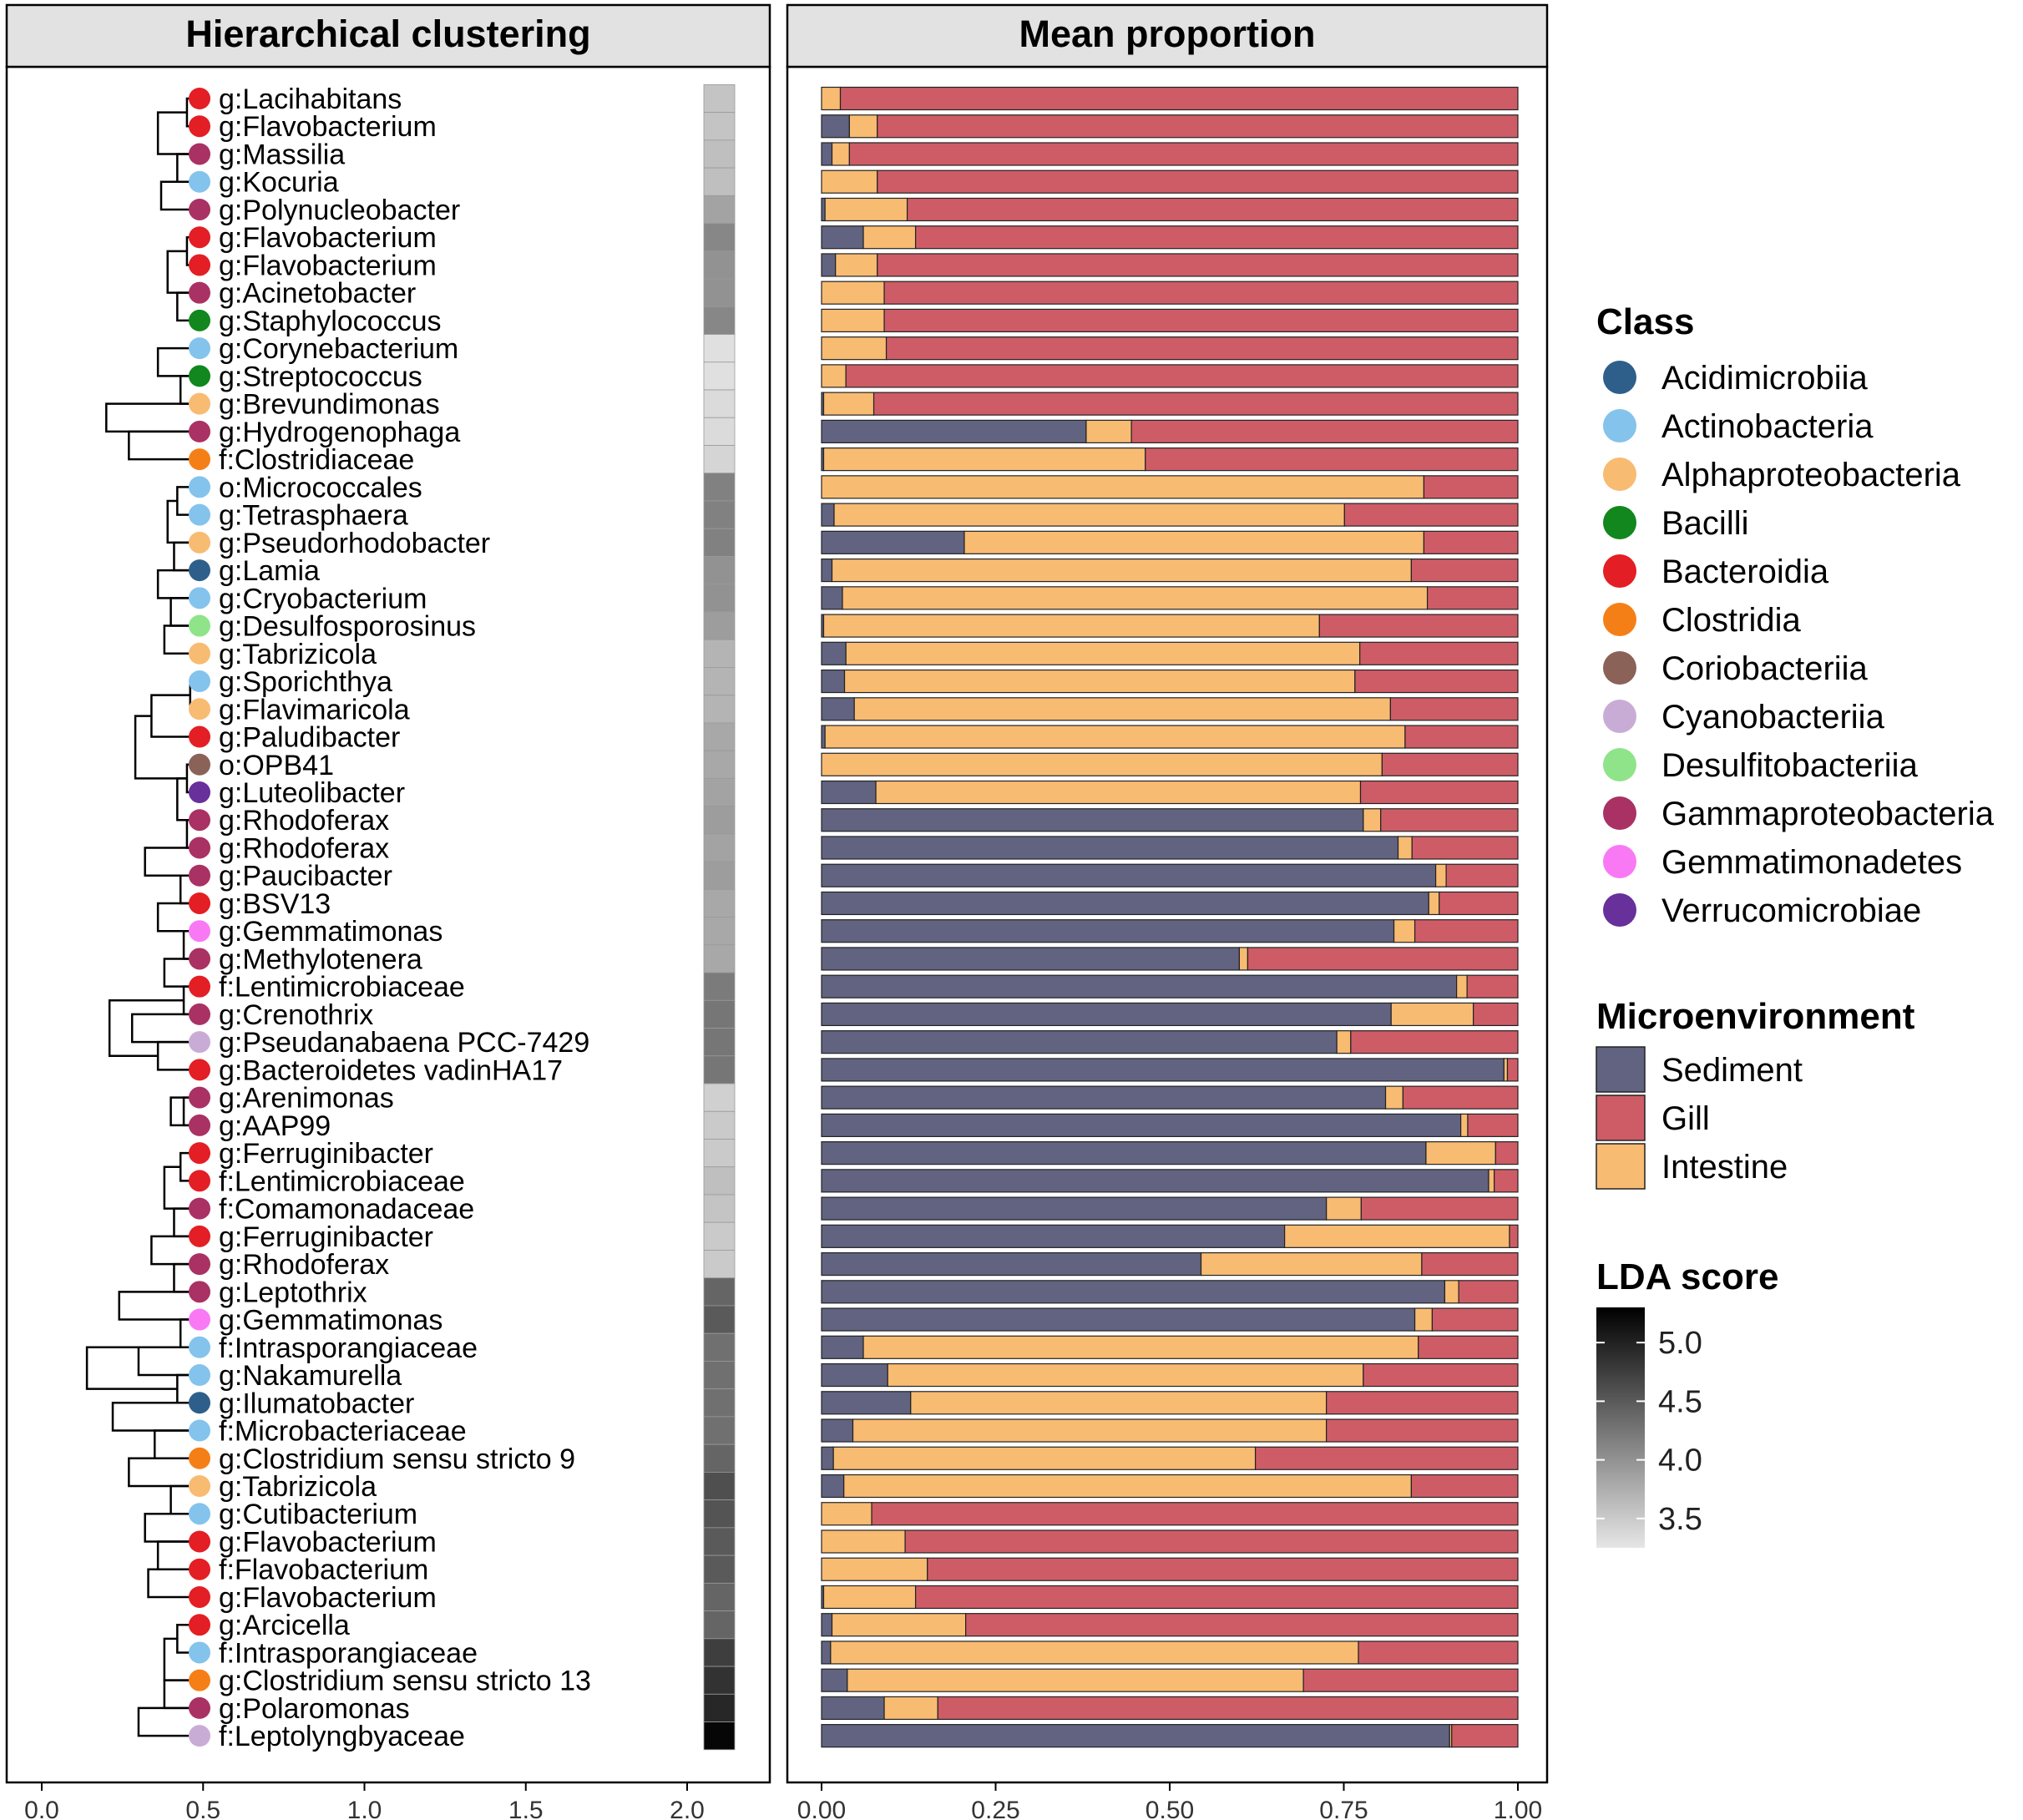  I want to click on taxon-label: g:Lacihabitans, so click(310, 99).